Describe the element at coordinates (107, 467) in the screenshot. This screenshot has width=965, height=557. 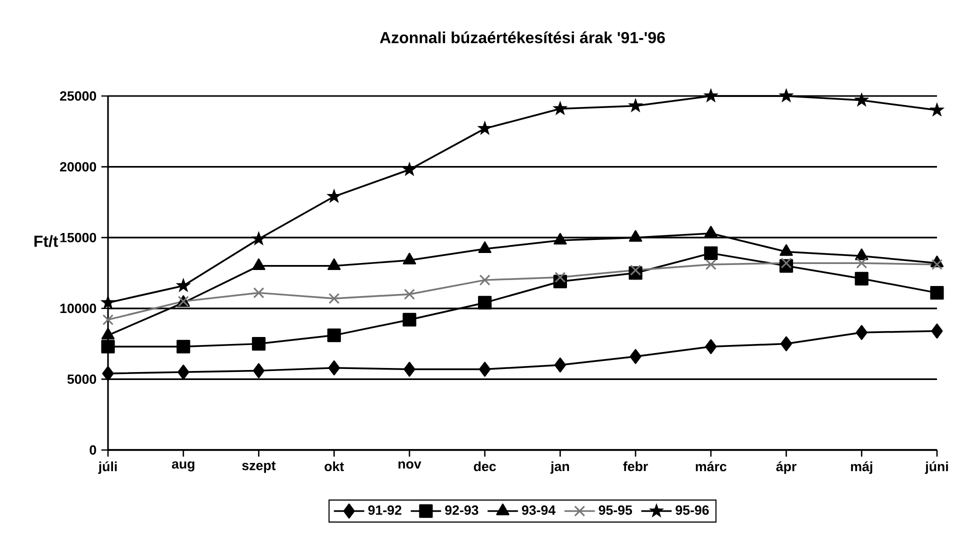
I see `x-tick-label: júli` at that location.